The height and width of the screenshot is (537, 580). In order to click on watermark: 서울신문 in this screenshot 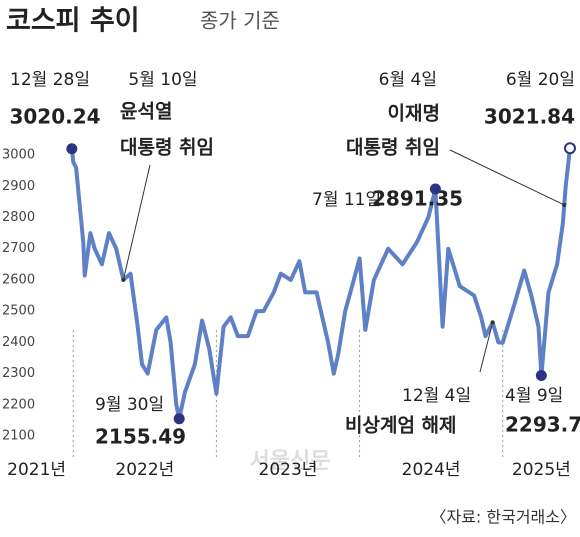, I will do `click(290, 461)`.